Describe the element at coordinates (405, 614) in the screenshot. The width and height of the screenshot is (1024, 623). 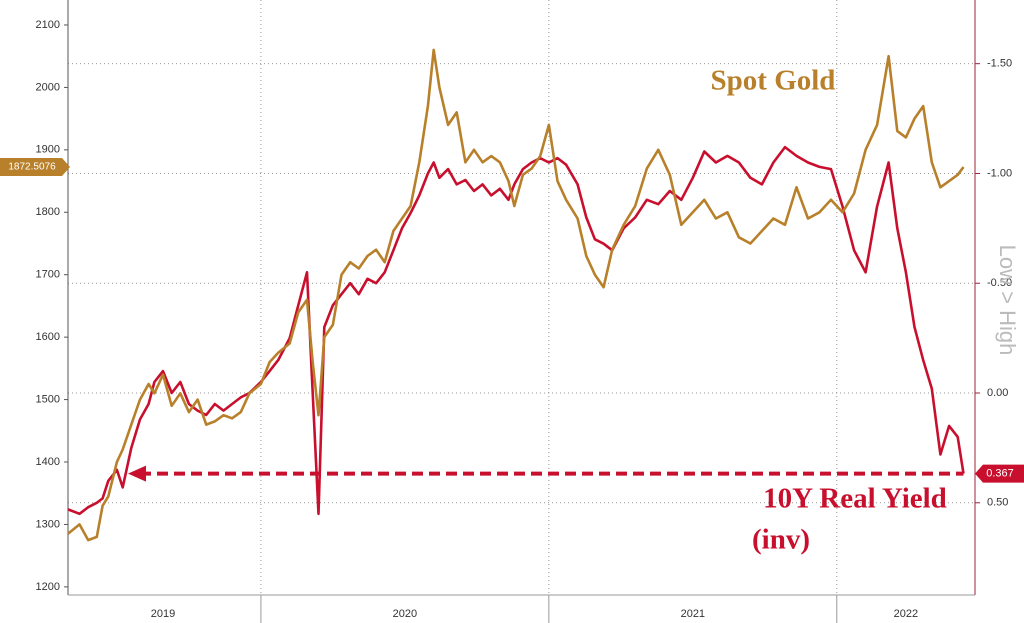
I see `x-tick-label: 2020` at that location.